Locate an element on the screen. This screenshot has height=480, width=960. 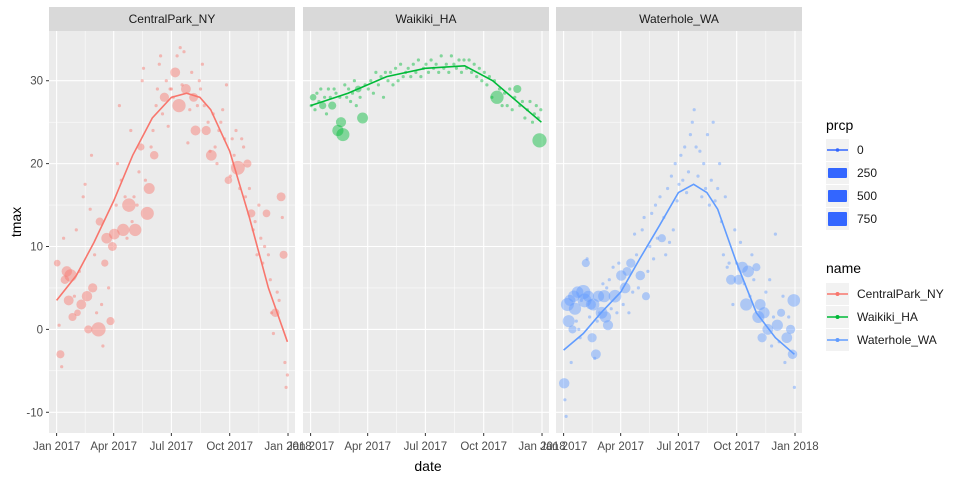
legend-key-point-waterhole-wa is located at coordinates (837, 340).